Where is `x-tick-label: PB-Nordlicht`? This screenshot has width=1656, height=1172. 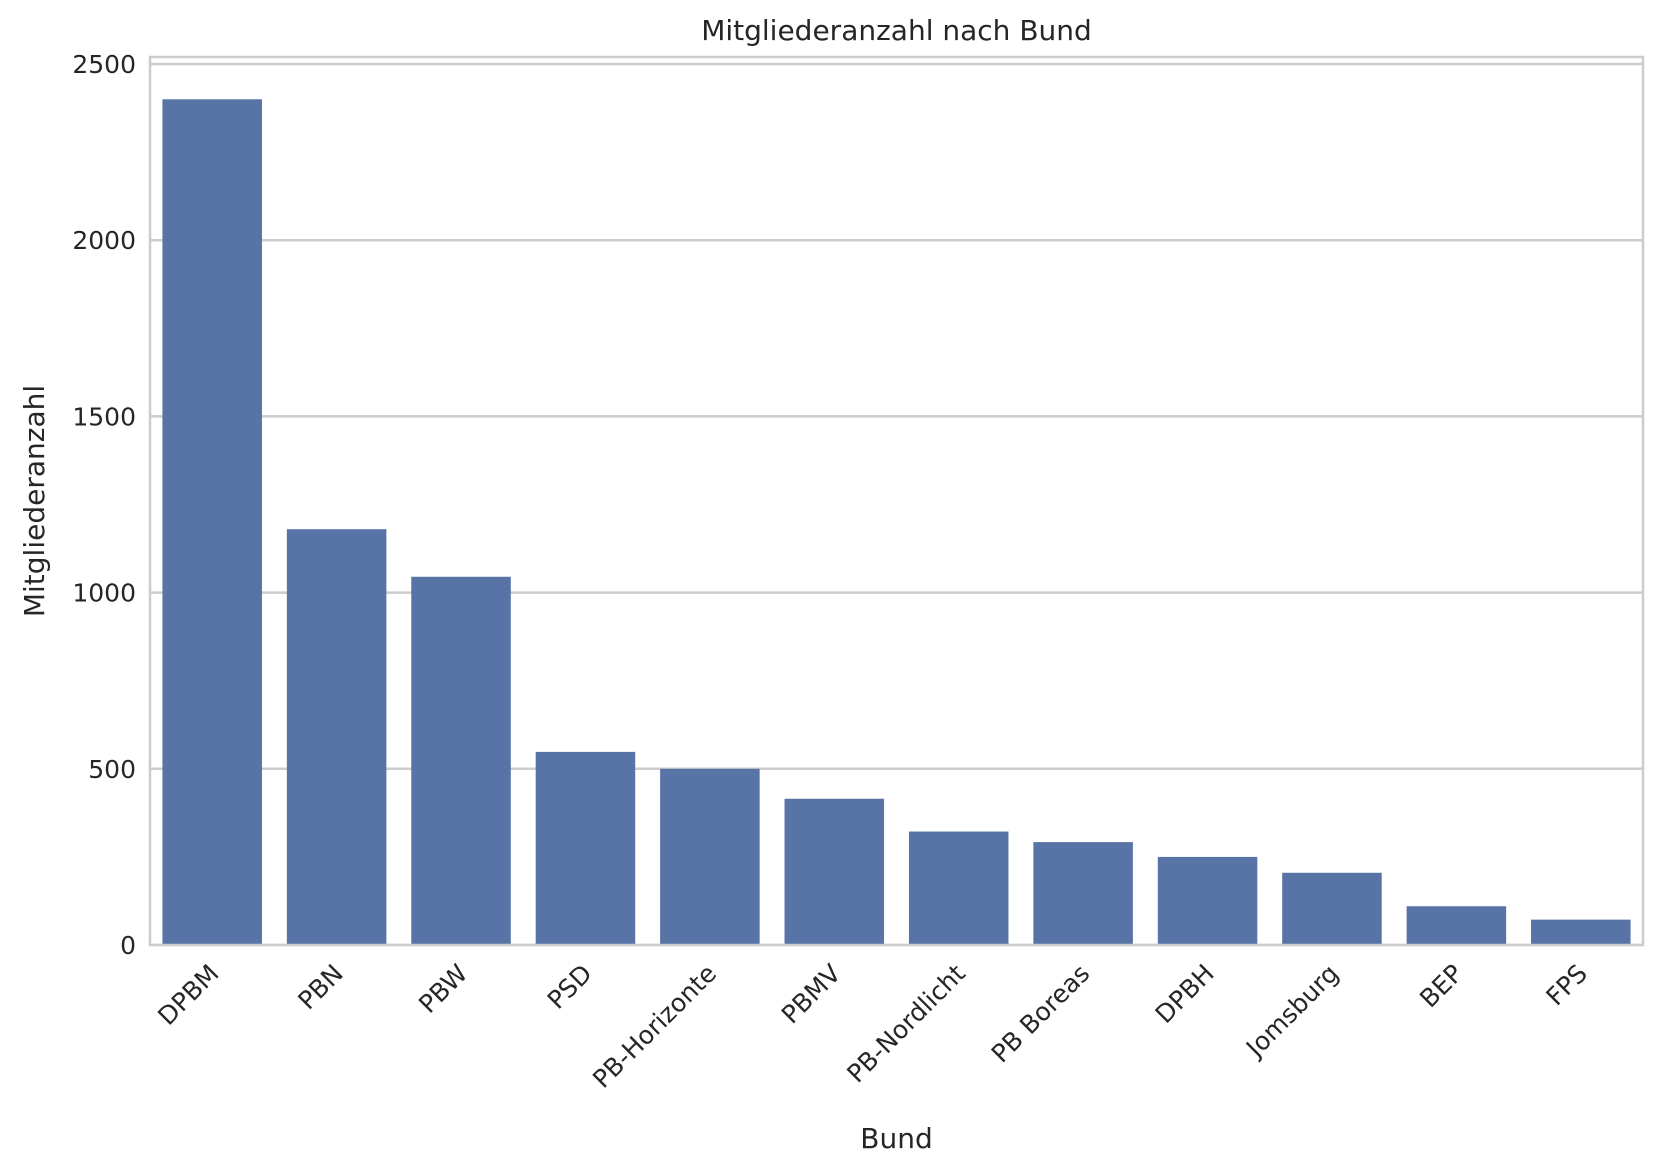 x-tick-label: PB-Nordlicht is located at coordinates (906, 1024).